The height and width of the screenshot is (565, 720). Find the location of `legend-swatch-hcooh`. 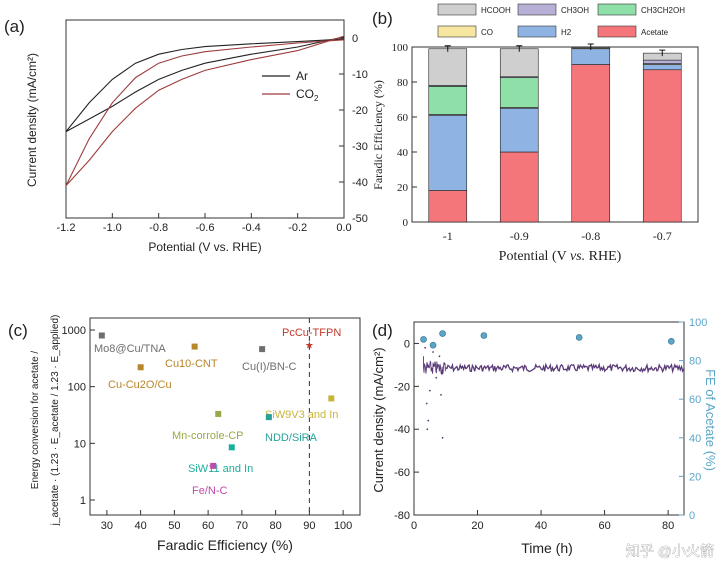

legend-swatch-hcooh is located at coordinates (457, 9).